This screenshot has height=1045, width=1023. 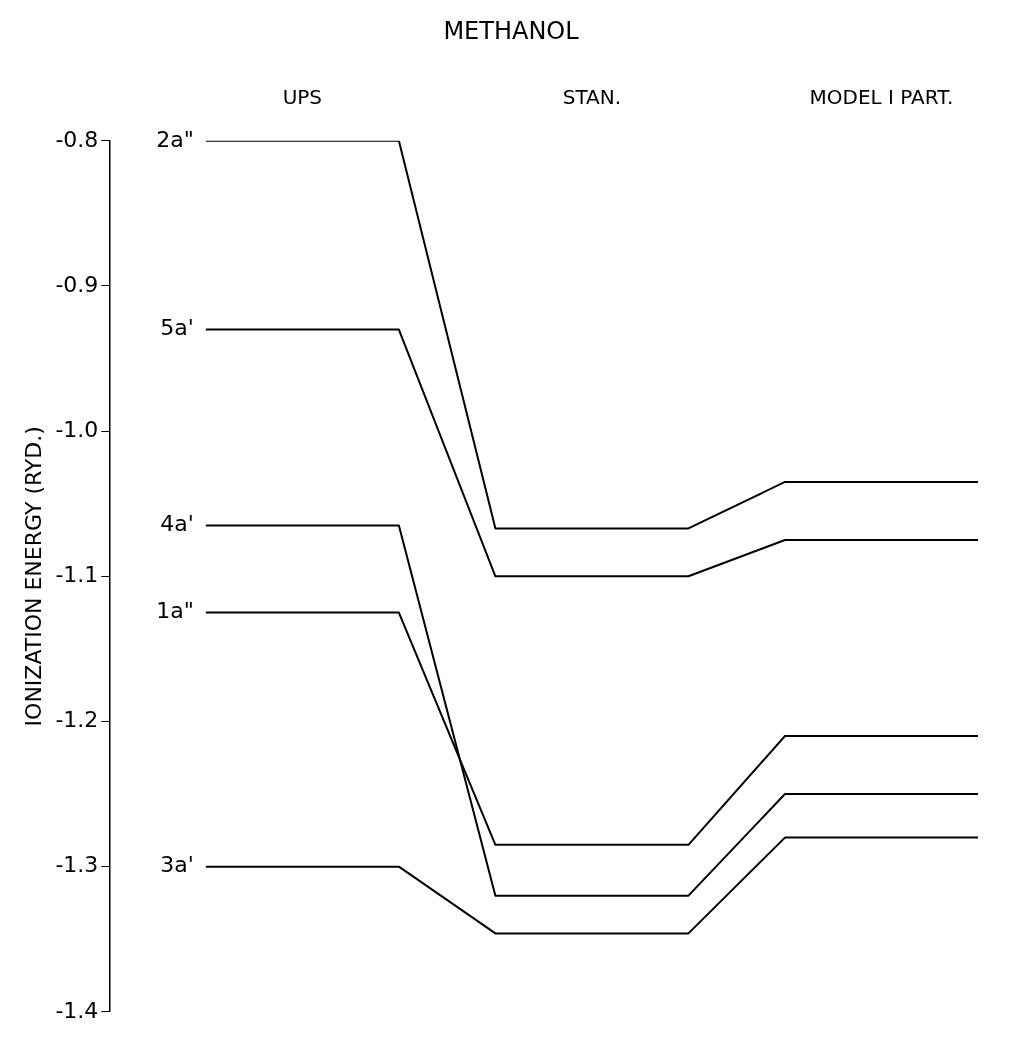 I want to click on series-label: 3a', so click(x=177, y=865).